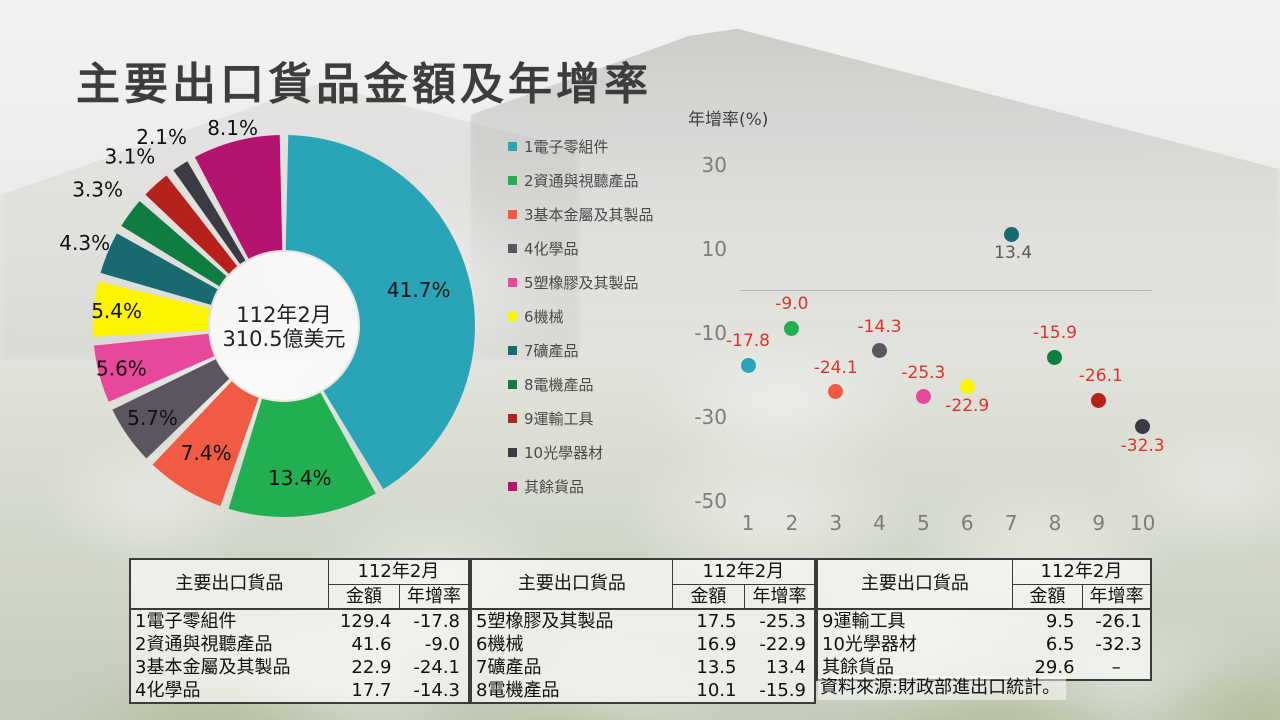 This screenshot has width=1280, height=720. I want to click on scatter-point-label: -14.3, so click(879, 326).